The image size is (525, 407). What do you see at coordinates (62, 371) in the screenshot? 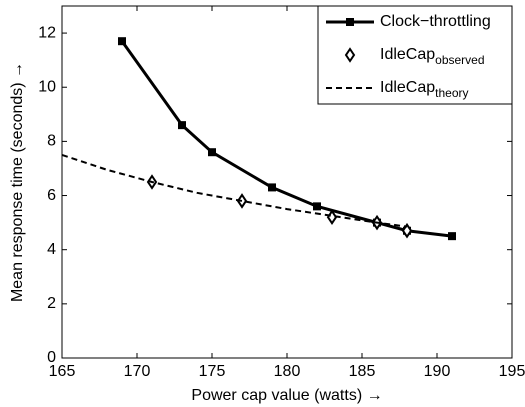
I see `x-tick-label: 165` at bounding box center [62, 371].